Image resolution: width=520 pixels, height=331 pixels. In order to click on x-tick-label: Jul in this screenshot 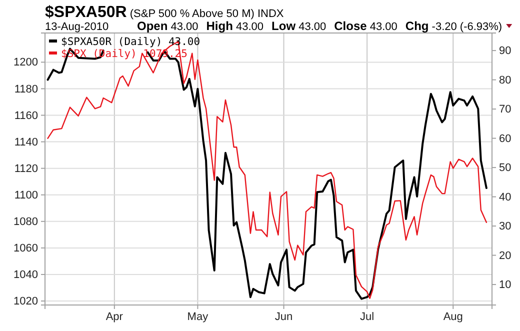, I will do `click(367, 316)`.